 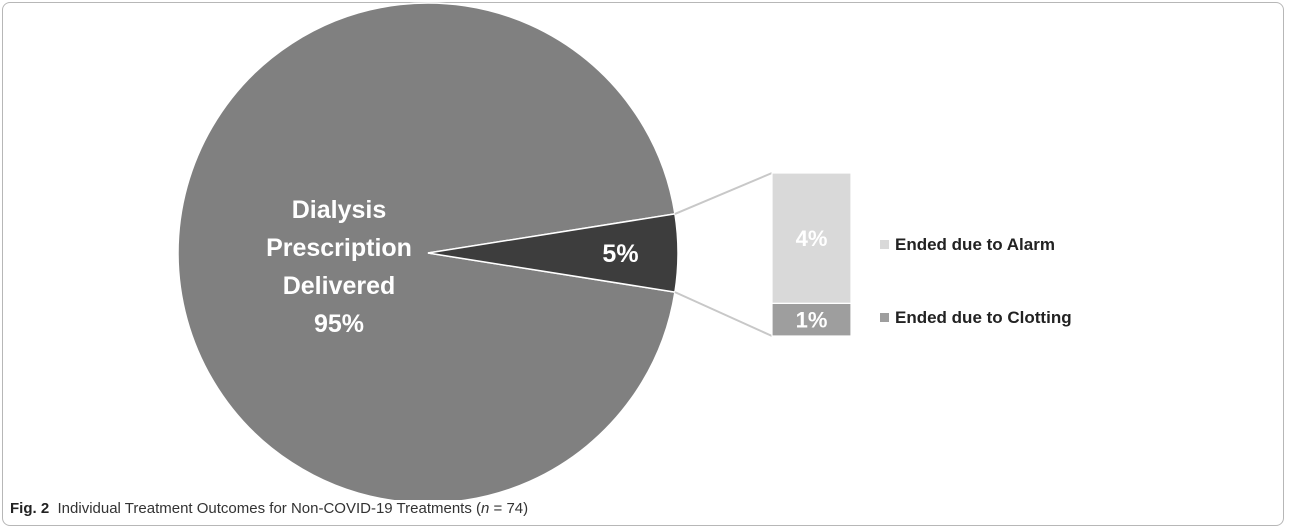 What do you see at coordinates (975, 244) in the screenshot?
I see `legend-label-alarm: Ended due to Alarm` at bounding box center [975, 244].